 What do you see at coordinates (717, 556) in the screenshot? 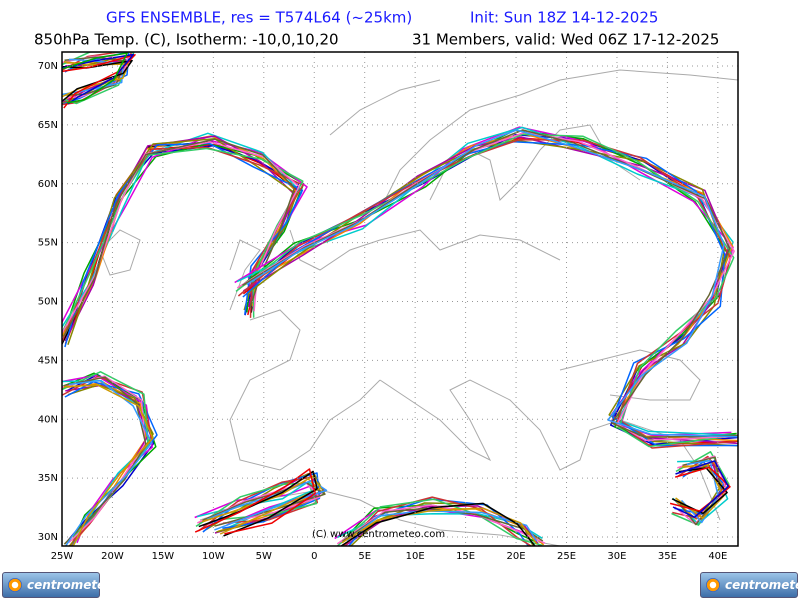
I see `lon-label: 40E` at bounding box center [717, 556].